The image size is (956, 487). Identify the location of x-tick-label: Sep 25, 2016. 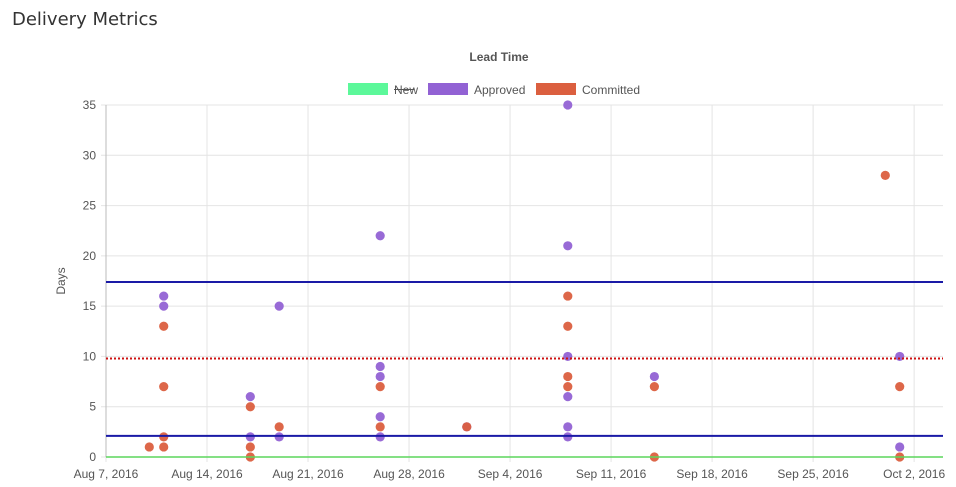
(813, 474).